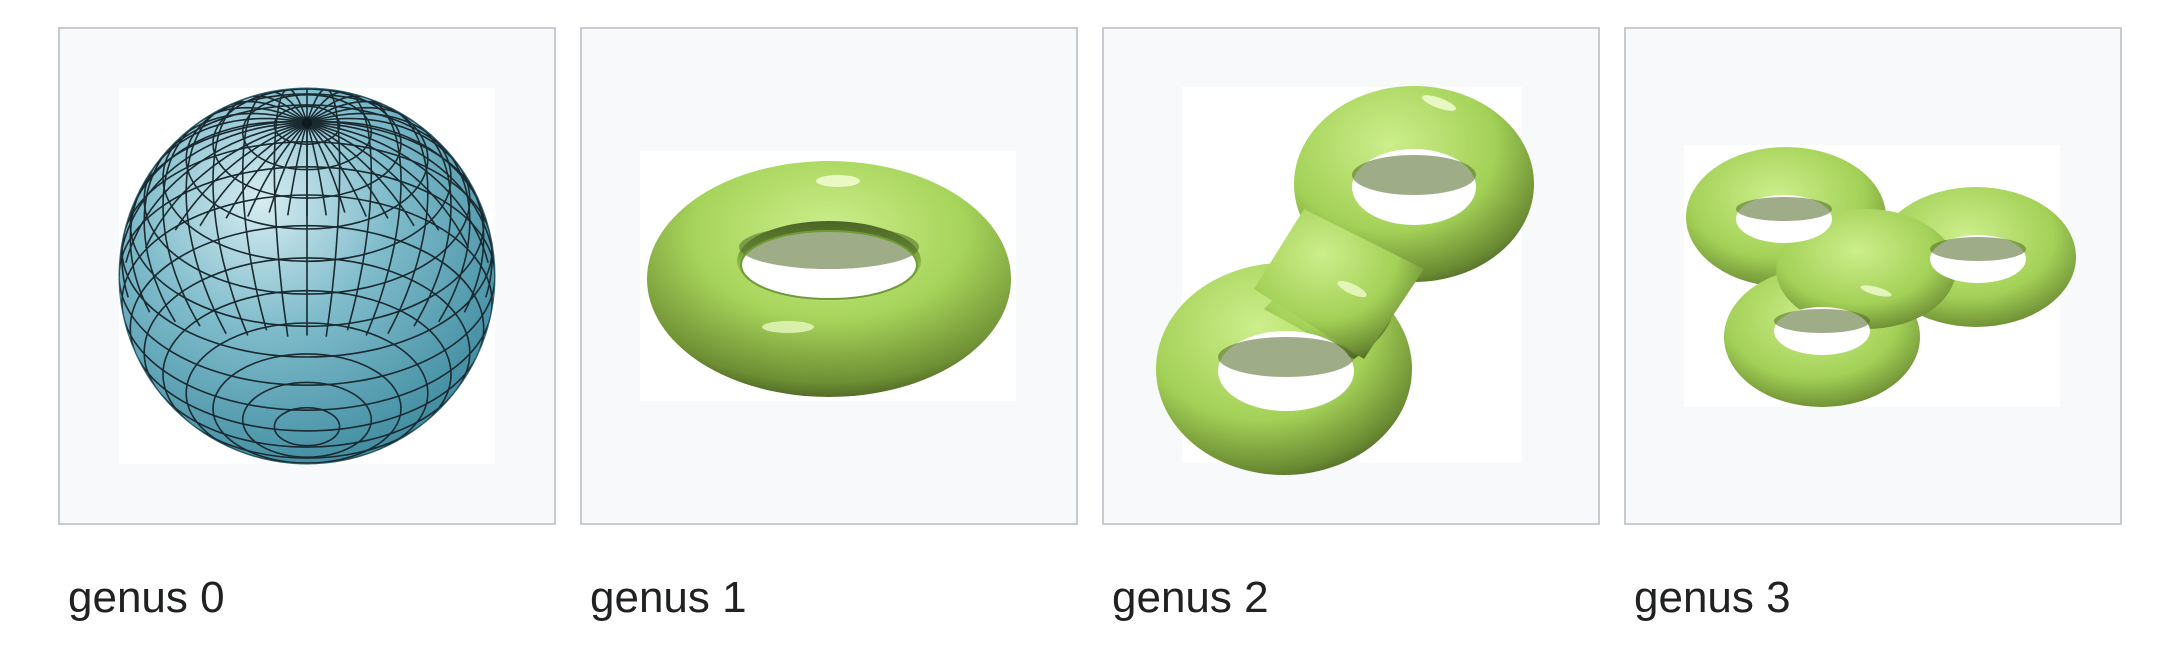  I want to click on sphere-icon, so click(307, 276).